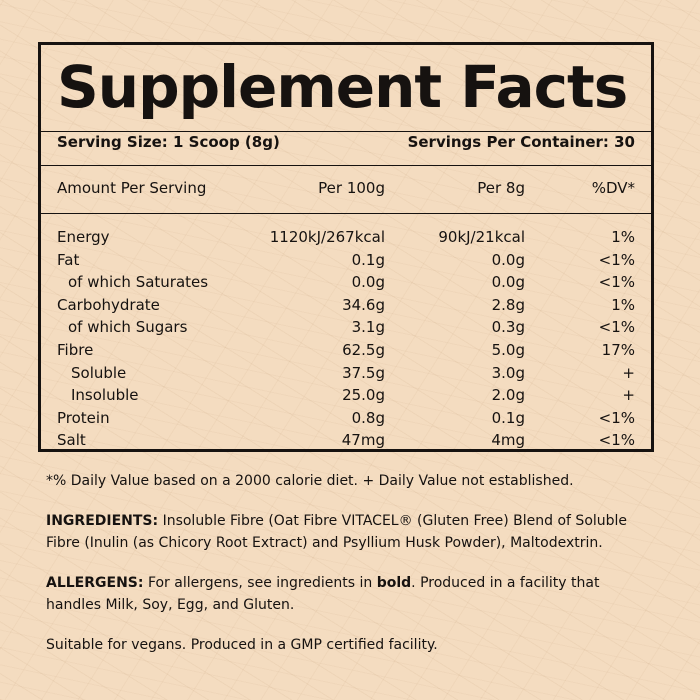 The image size is (700, 700). What do you see at coordinates (363, 372) in the screenshot?
I see `nutrient-per100: 37.5g` at bounding box center [363, 372].